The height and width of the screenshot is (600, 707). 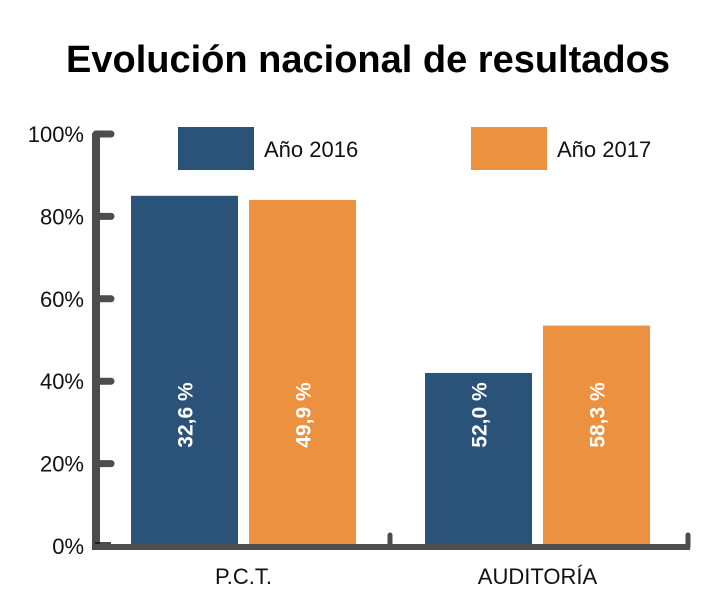 I want to click on y-tick-label: 0%, so click(x=68, y=546).